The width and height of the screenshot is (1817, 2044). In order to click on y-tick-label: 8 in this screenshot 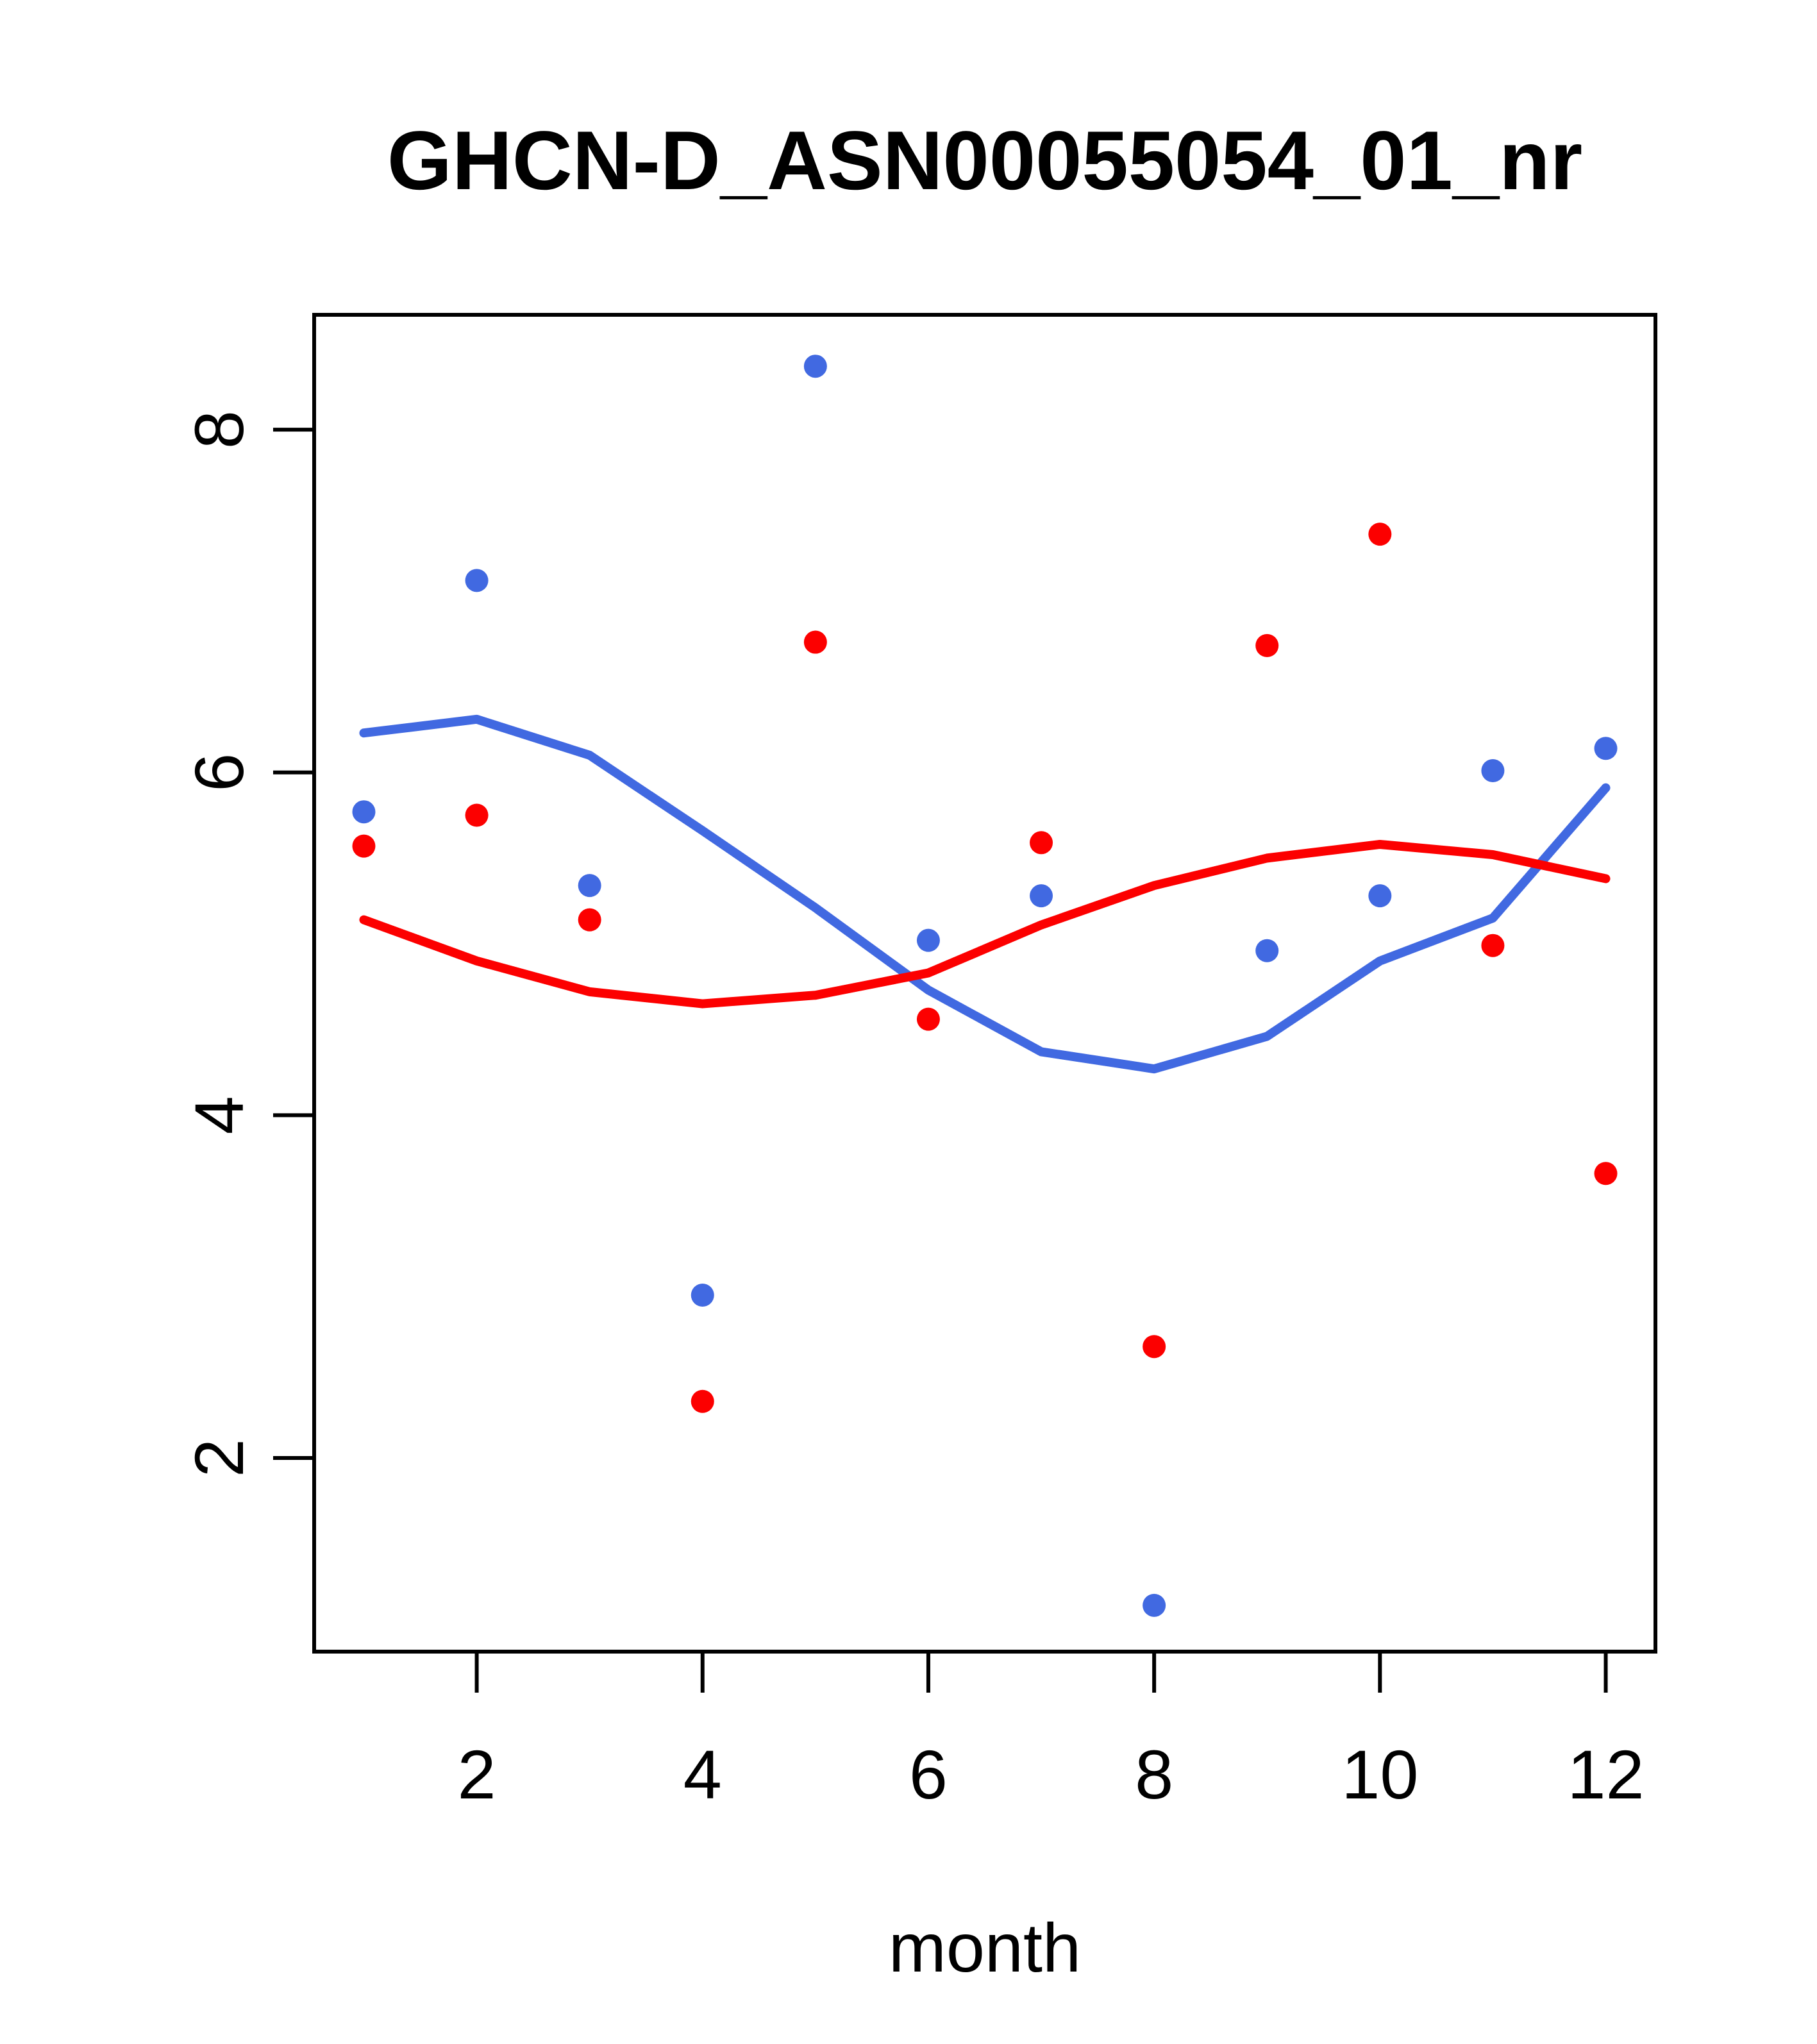, I will do `click(219, 430)`.